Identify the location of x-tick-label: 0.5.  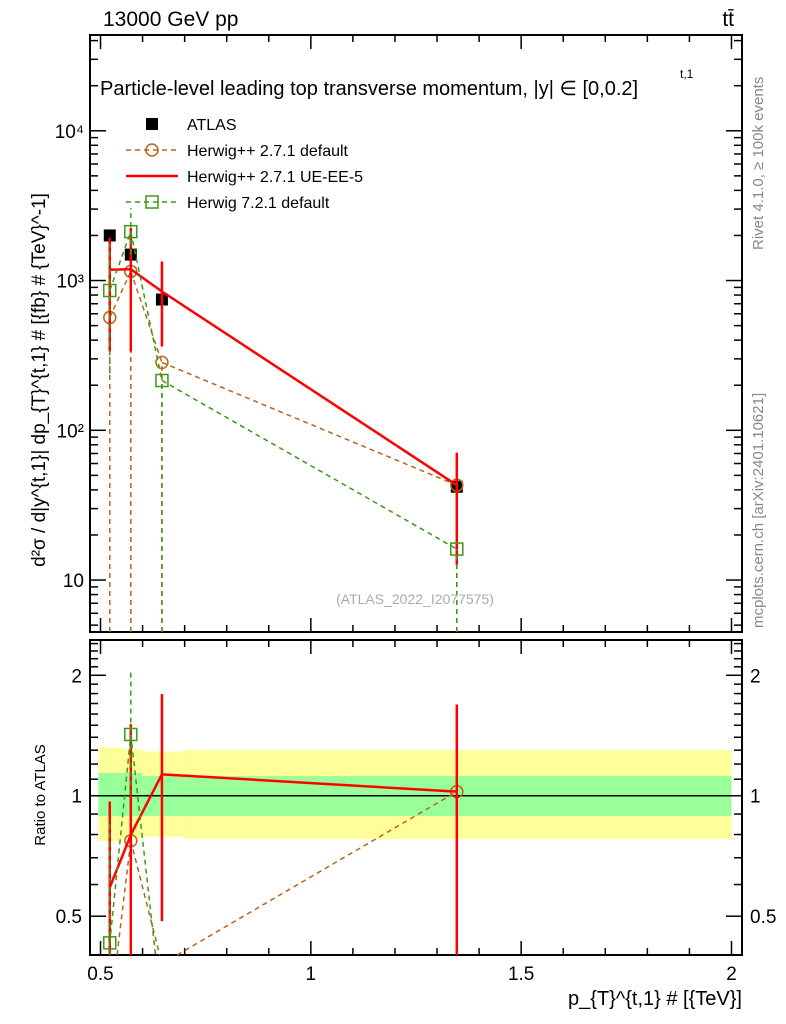
(100, 974).